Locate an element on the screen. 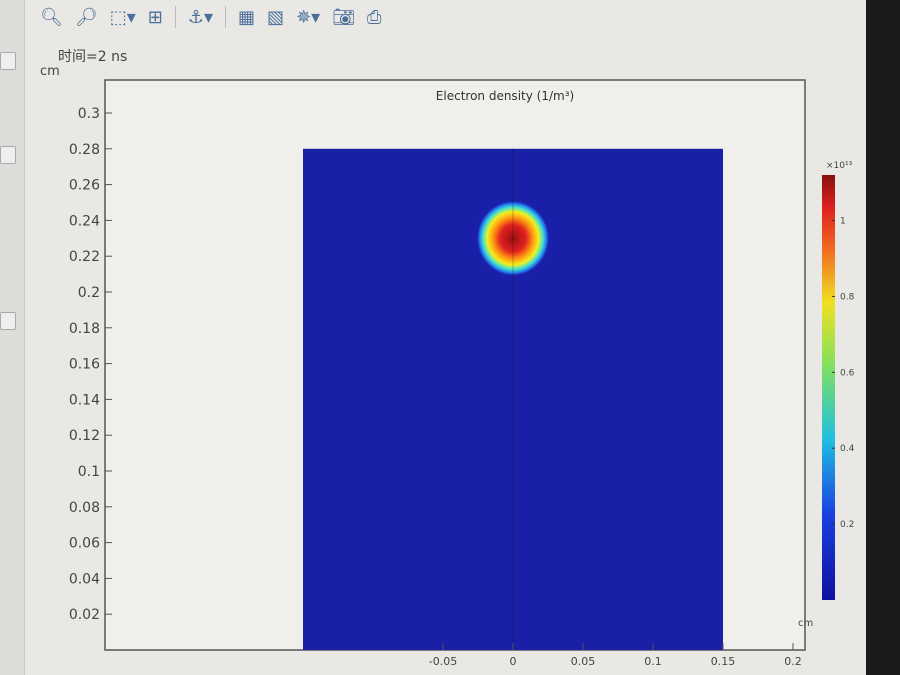  colorbar-tick-label: 0.6 is located at coordinates (847, 373).